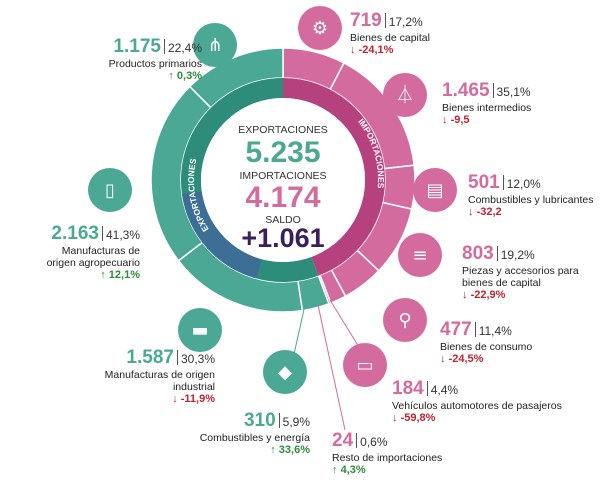 The image size is (600, 491). I want to click on screw-icon-glyph: ≡, so click(419, 255).